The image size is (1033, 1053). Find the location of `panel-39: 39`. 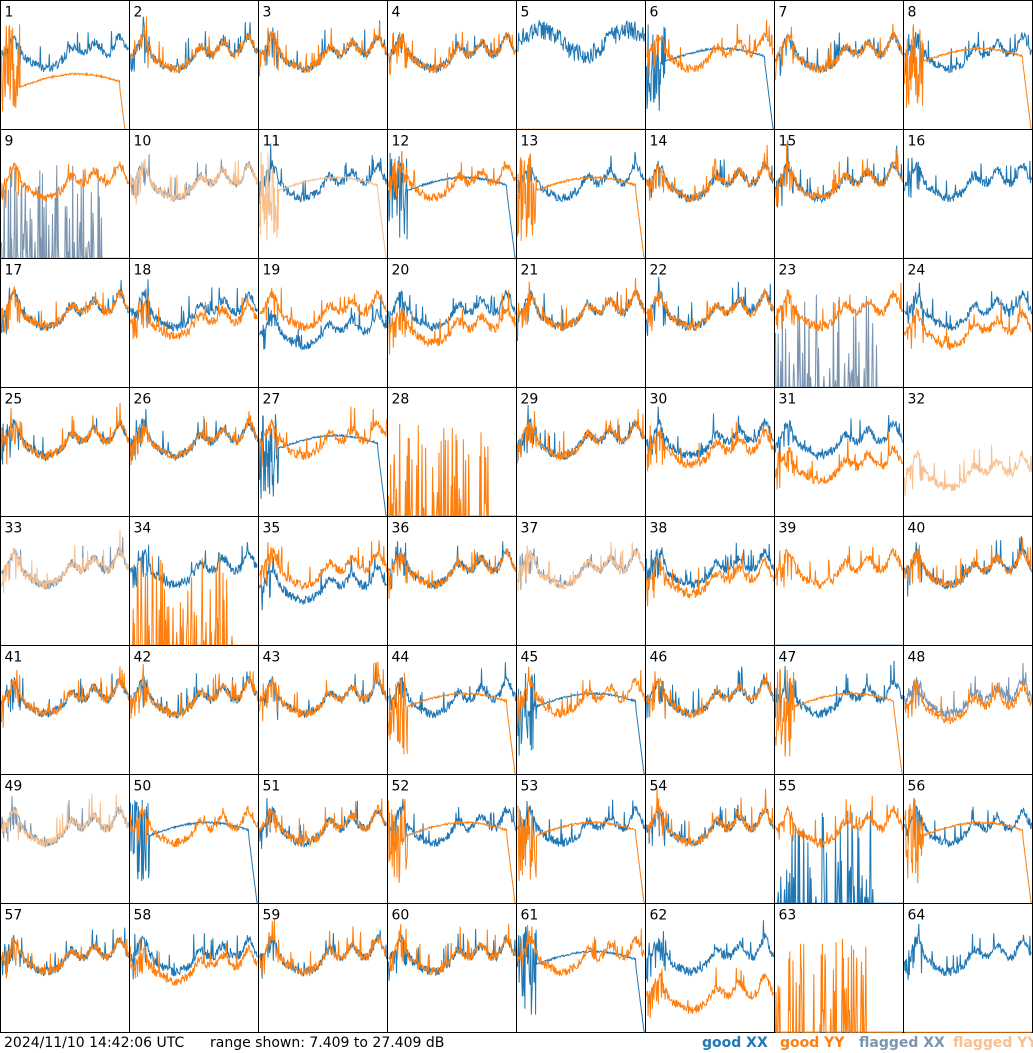

panel-39: 39 is located at coordinates (839, 581).